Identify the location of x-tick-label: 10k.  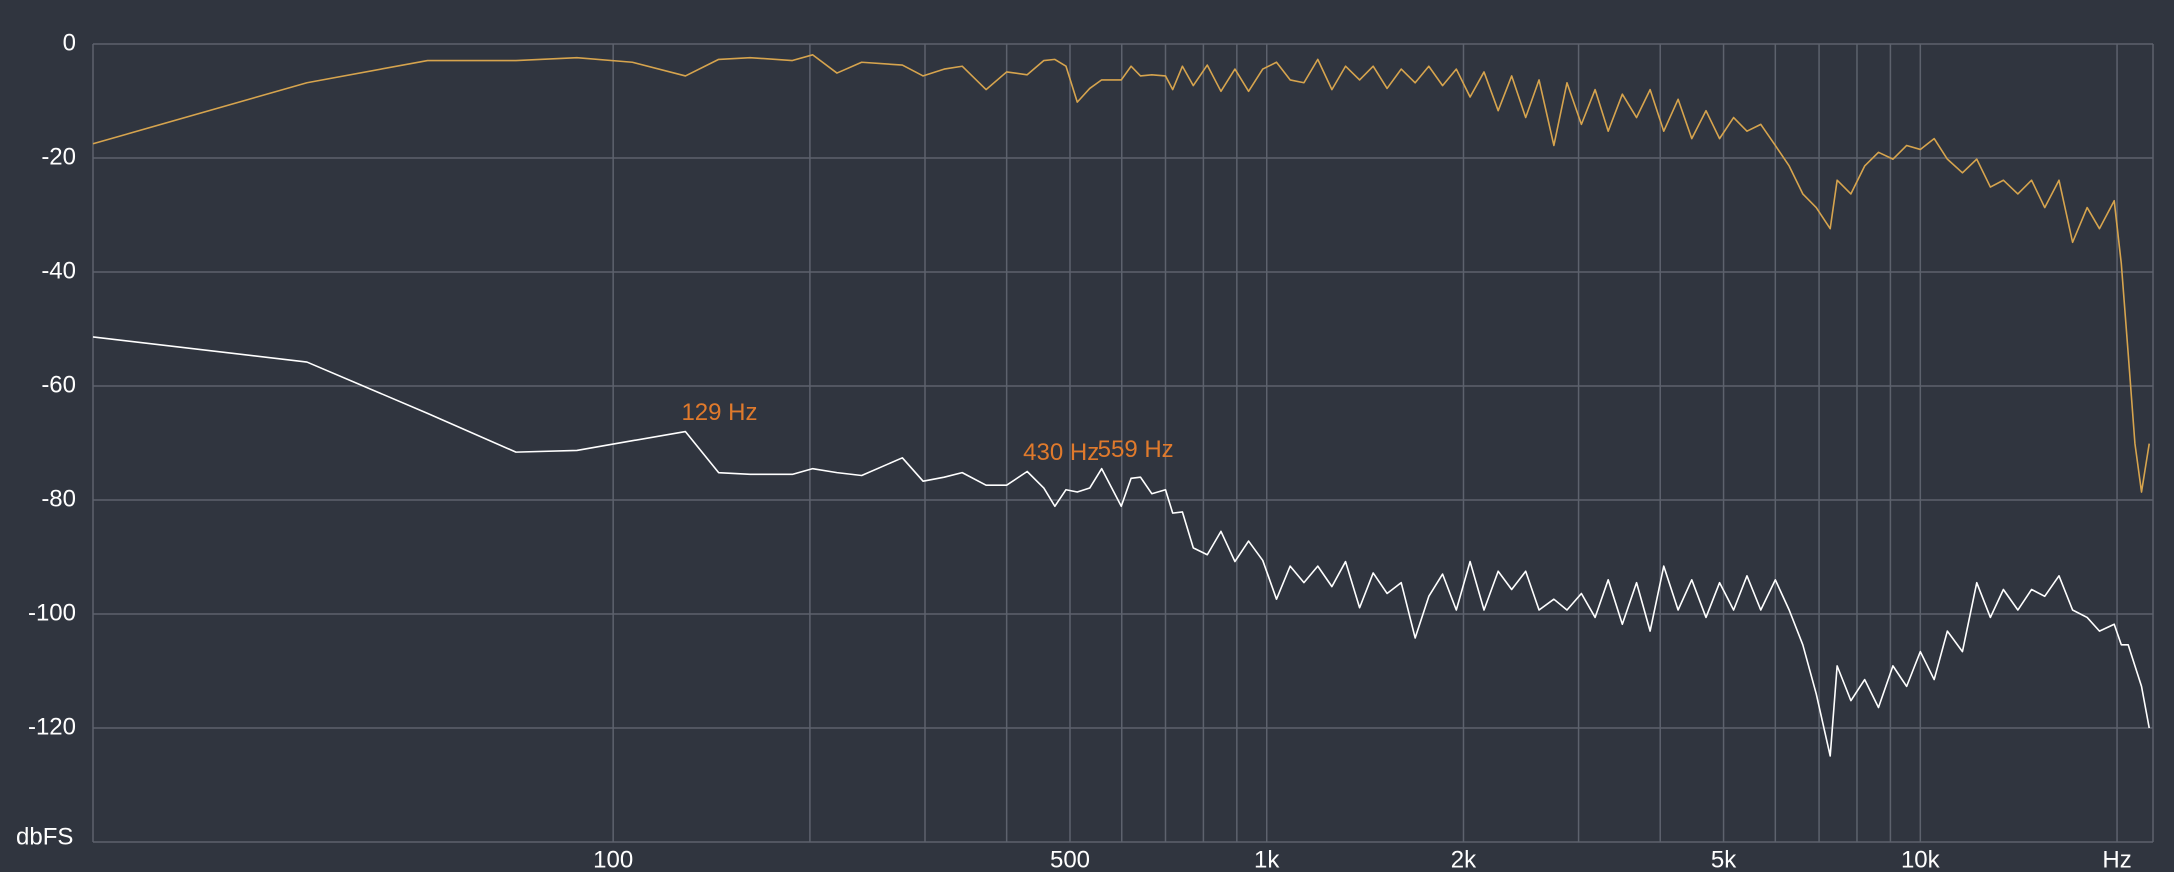
(1921, 859).